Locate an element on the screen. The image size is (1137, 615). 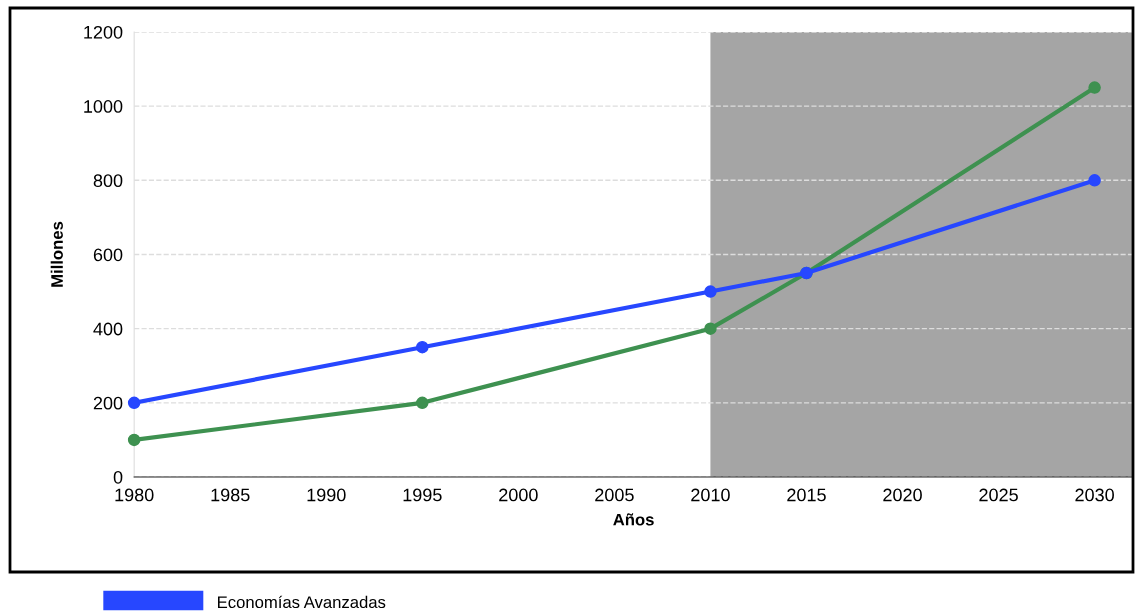
x-tick-label: 1995 is located at coordinates (422, 495).